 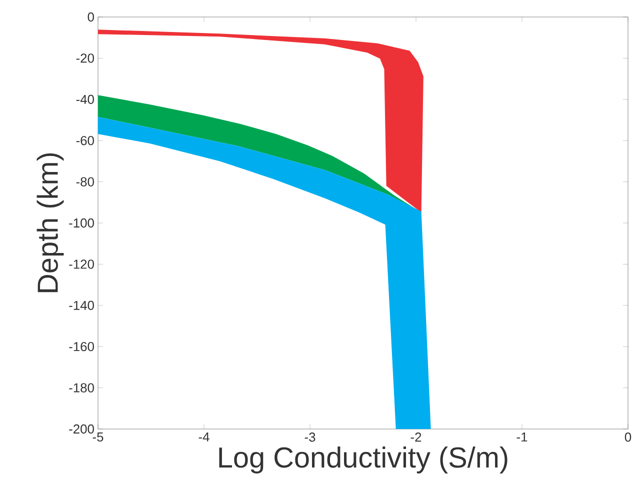 I want to click on y-tick-label: -160, so click(x=81, y=347).